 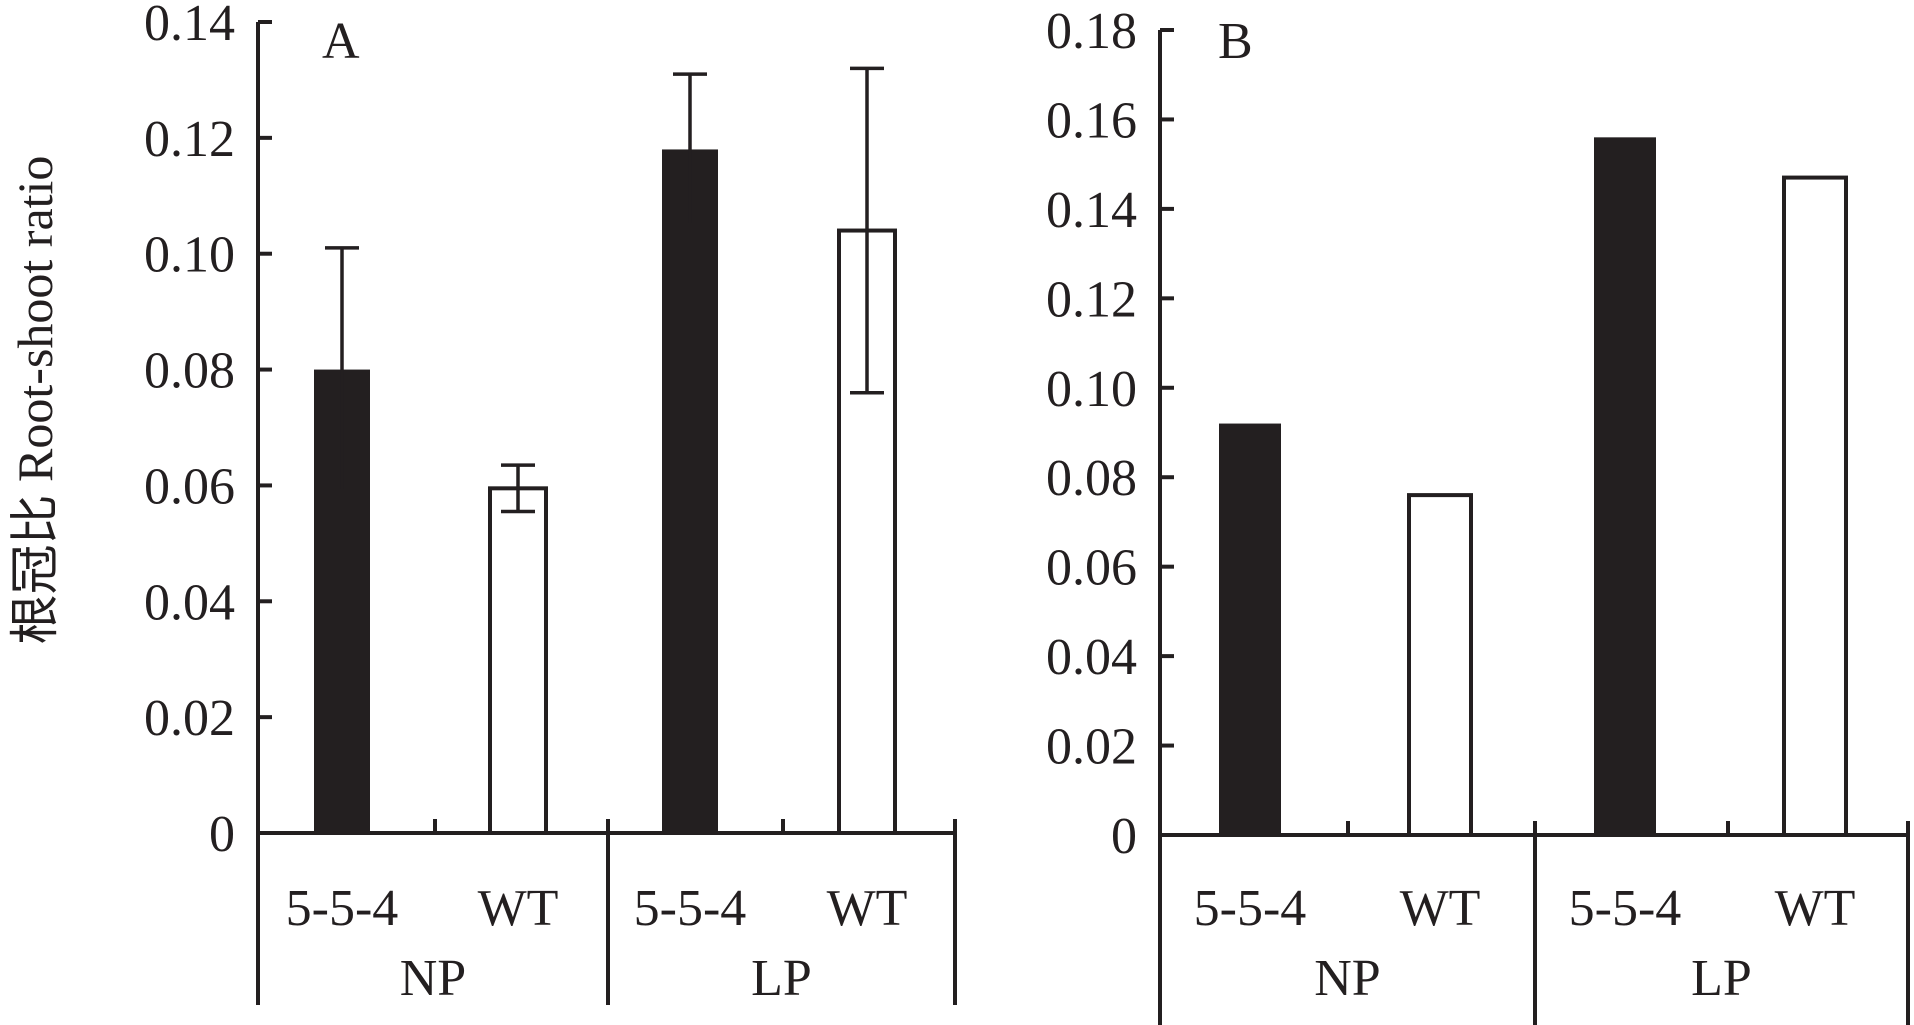 What do you see at coordinates (1091, 31) in the screenshot?
I see `y-tick-label: 0.18` at bounding box center [1091, 31].